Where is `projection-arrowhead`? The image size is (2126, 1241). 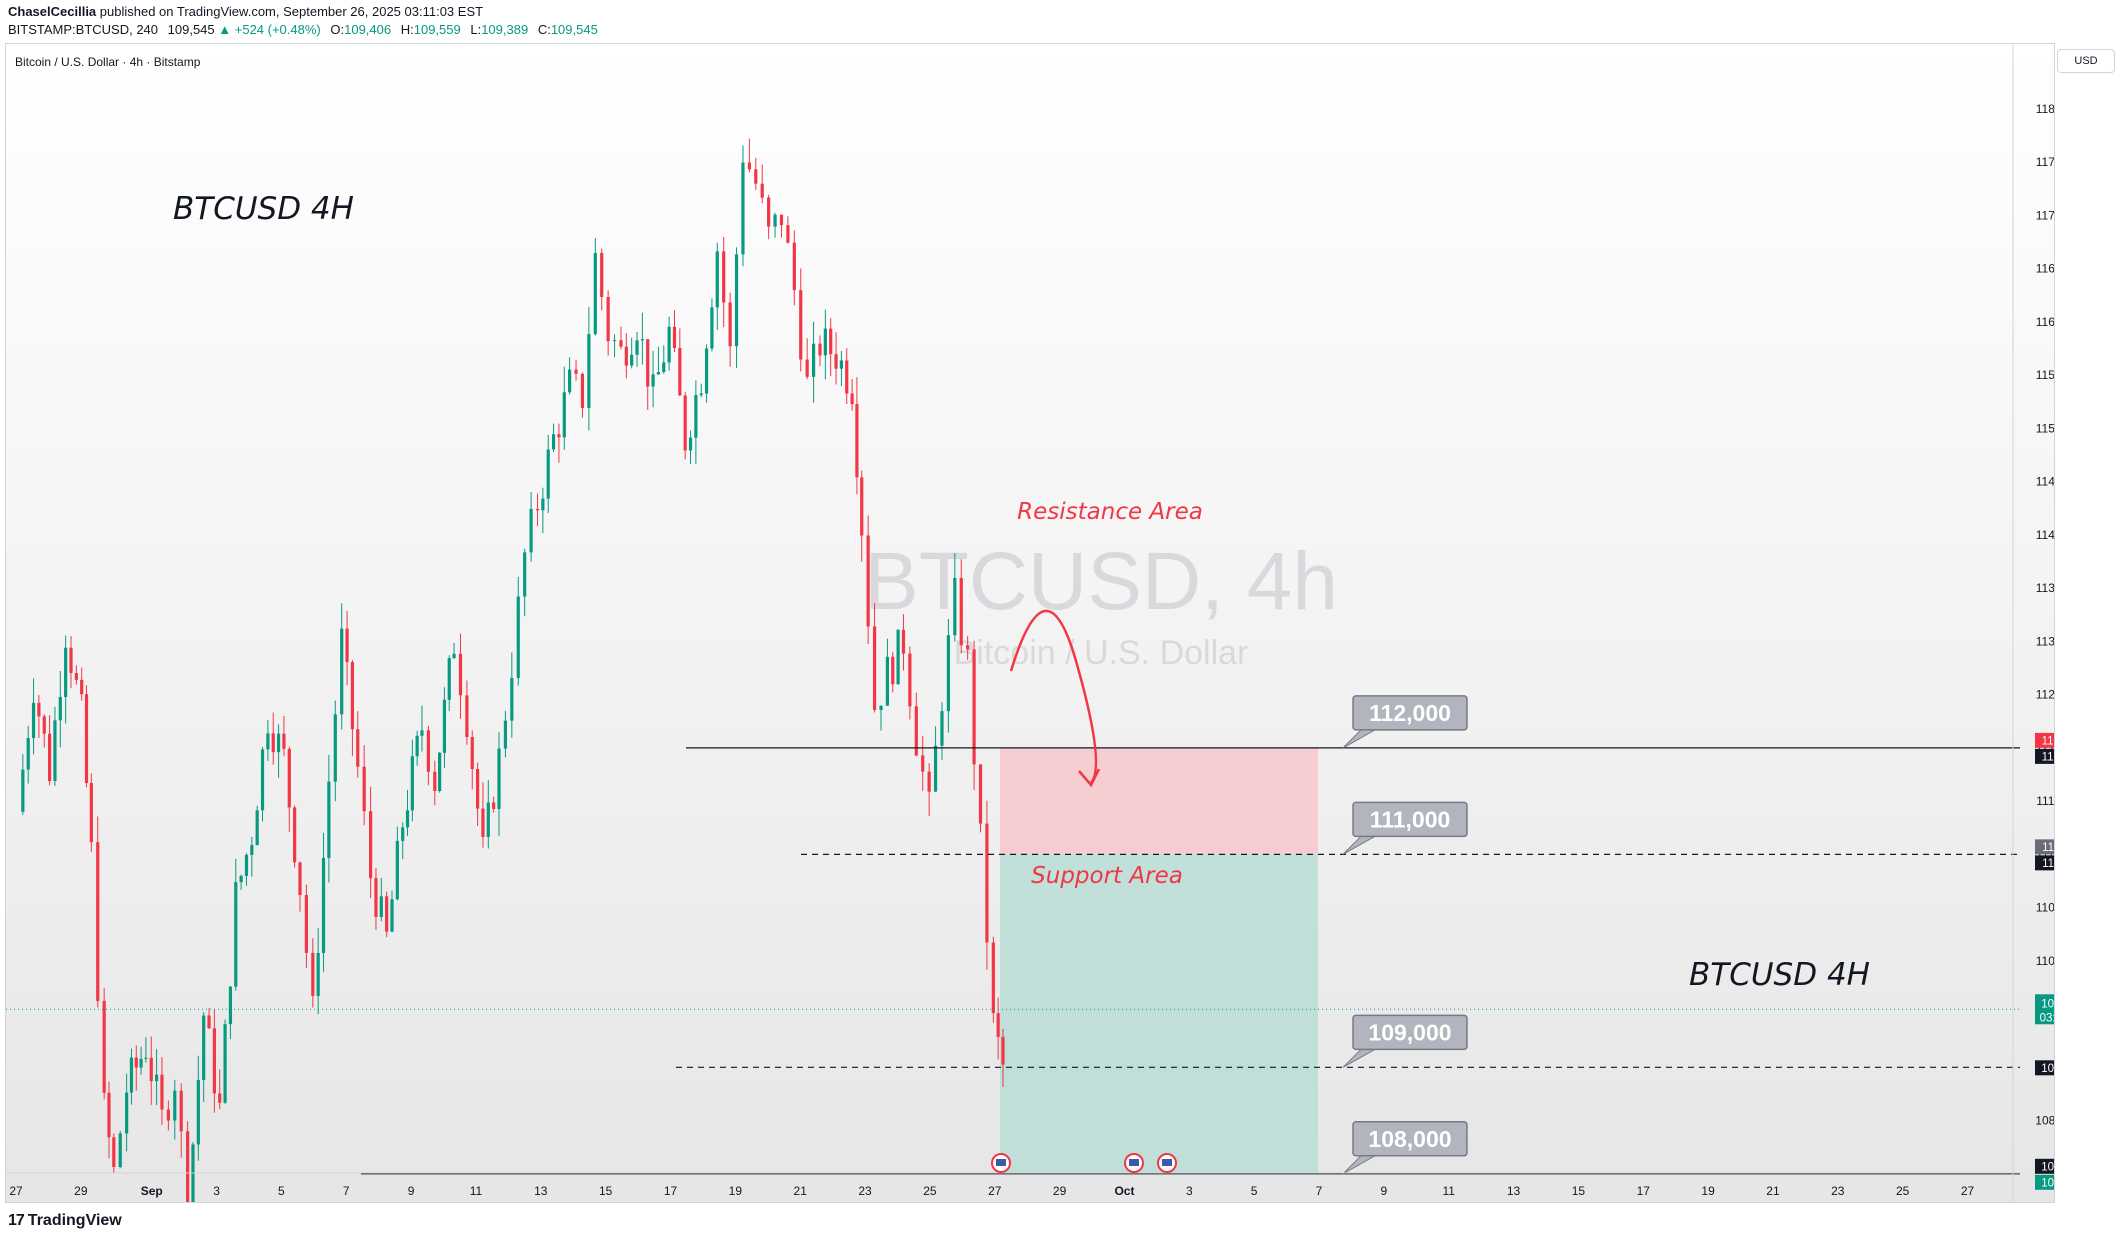
projection-arrowhead is located at coordinates (1089, 778).